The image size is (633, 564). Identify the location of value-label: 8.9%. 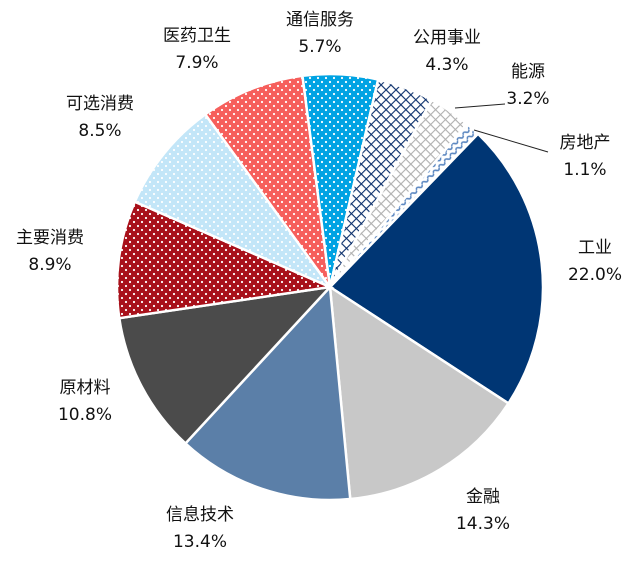
(49, 265).